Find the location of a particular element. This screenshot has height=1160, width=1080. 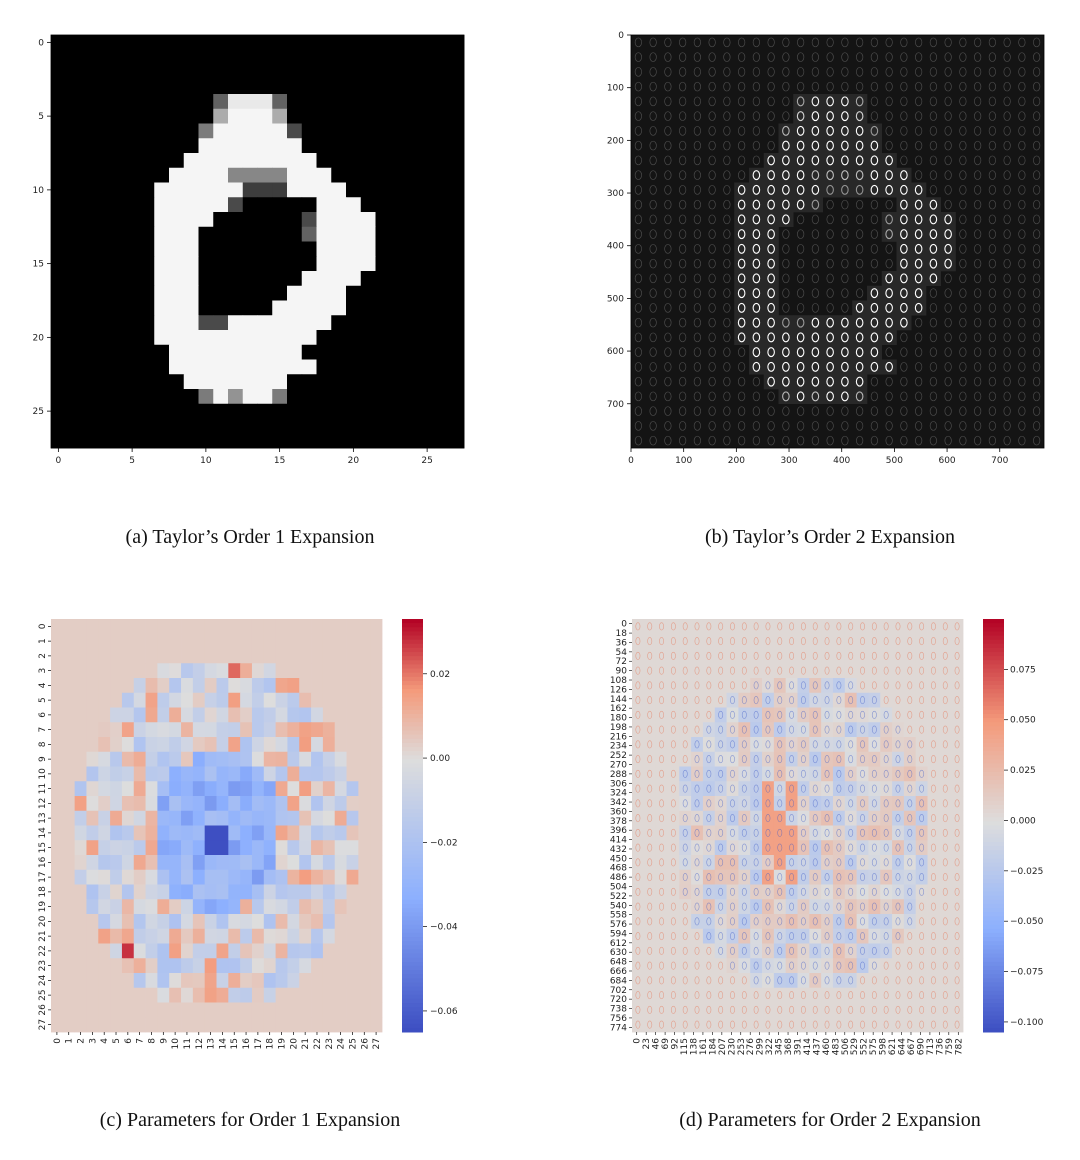

panel-c-ytick-label: 25 is located at coordinates (43, 994).